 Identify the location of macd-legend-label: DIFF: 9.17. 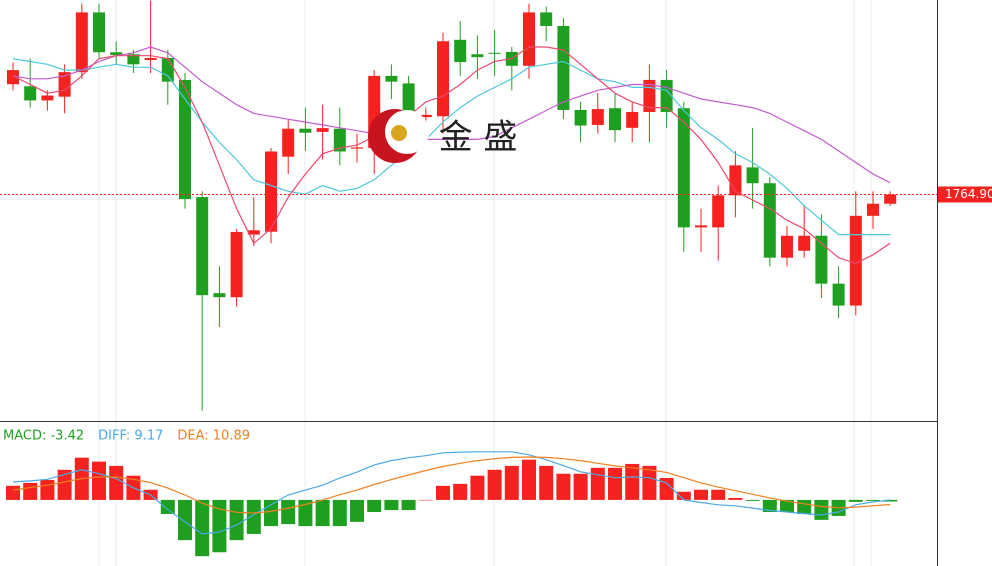
(130, 436).